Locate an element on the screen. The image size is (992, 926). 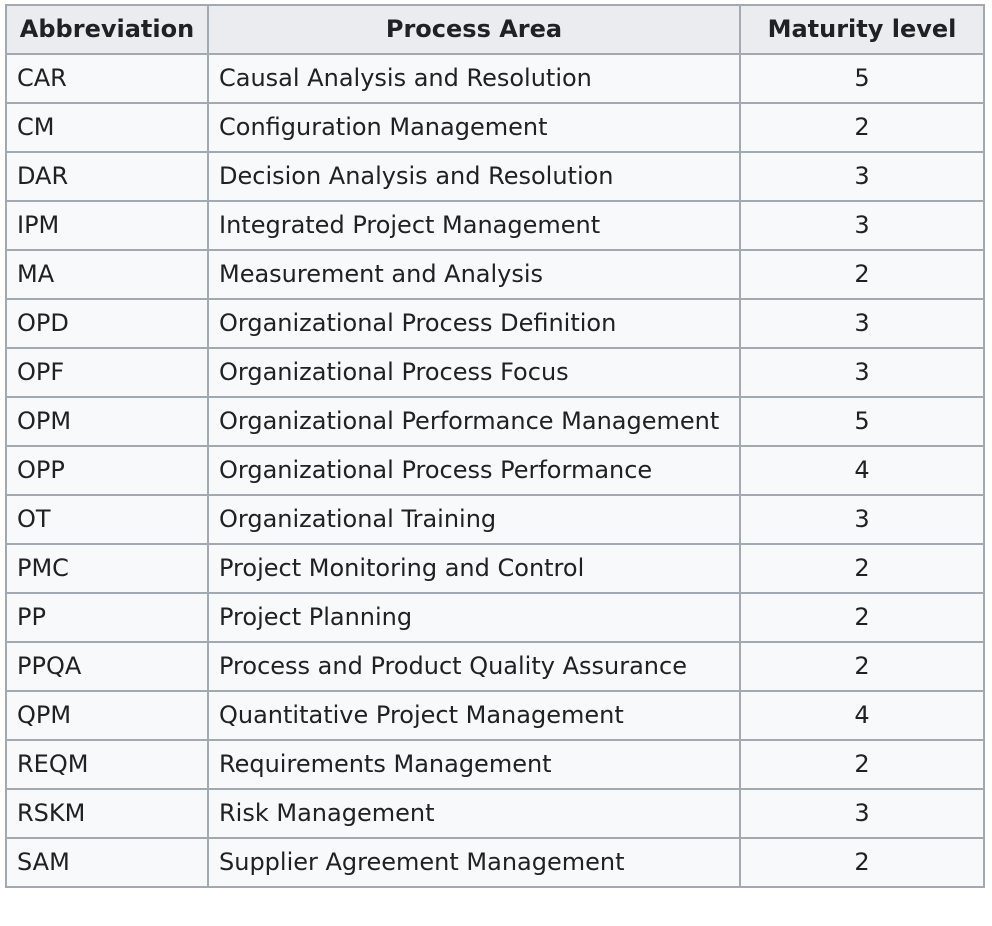
cell-process-area: Causal Analysis and Resolution is located at coordinates (474, 78).